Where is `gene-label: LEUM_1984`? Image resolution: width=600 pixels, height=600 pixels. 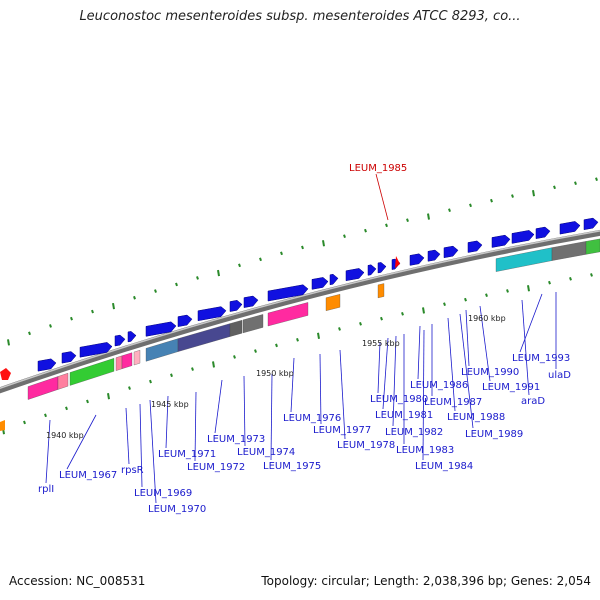
gene-label: LEUM_1984 is located at coordinates (444, 466).